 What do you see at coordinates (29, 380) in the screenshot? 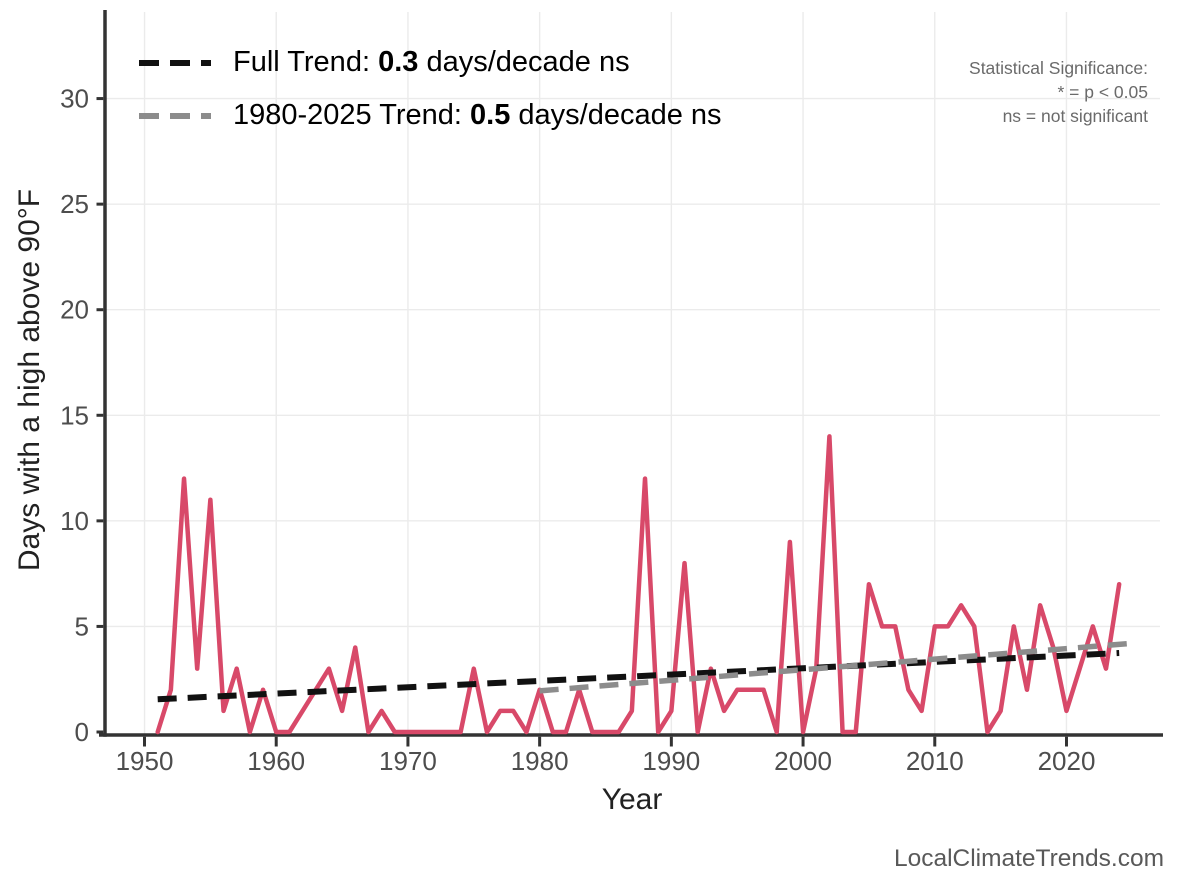
I see `y-axis-title: Days with a high above 90°F` at bounding box center [29, 380].